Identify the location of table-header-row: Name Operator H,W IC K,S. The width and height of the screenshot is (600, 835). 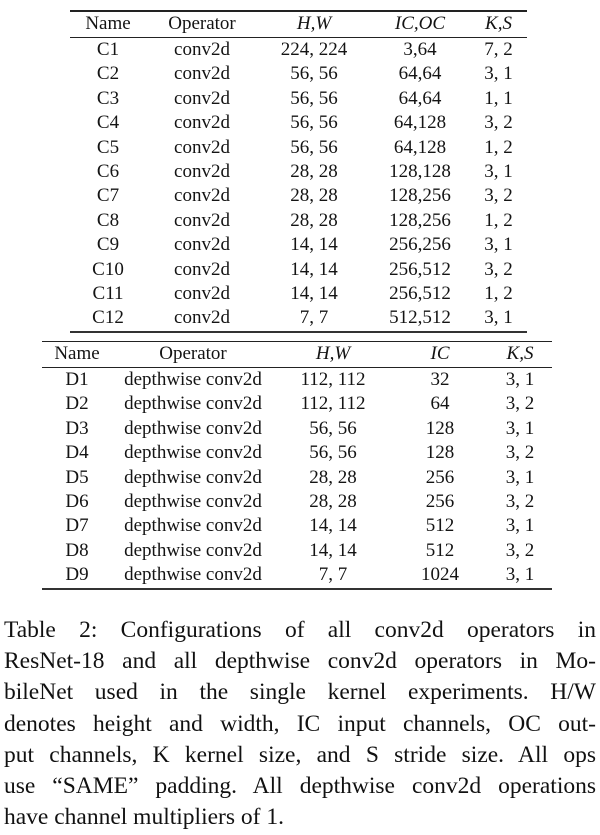
(297, 354).